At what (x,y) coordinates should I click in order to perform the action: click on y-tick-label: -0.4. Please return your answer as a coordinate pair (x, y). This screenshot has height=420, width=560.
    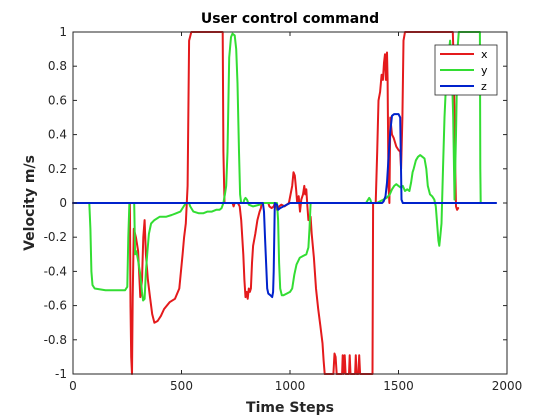
    Looking at the image, I should click on (55, 271).